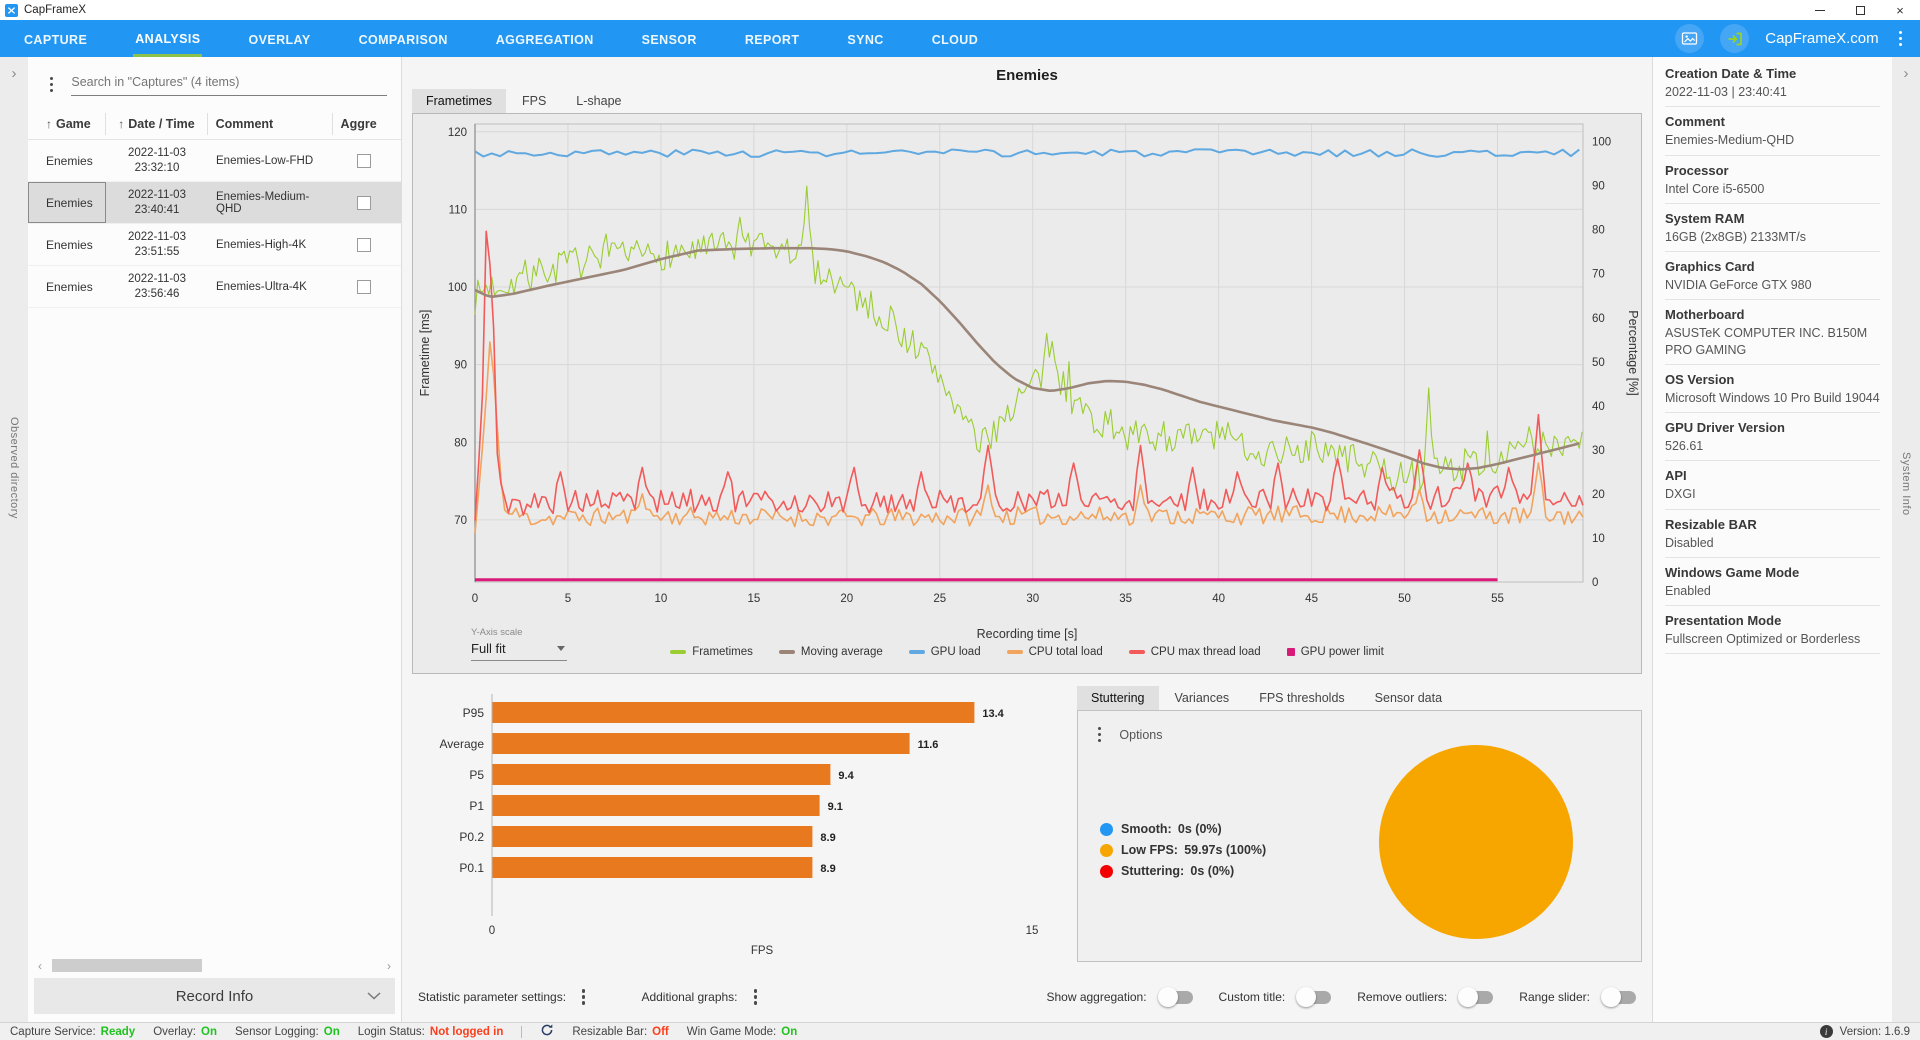 The image size is (1920, 1040). Describe the element at coordinates (1408, 698) in the screenshot. I see `tab-sensor-data: Sensor data` at that location.